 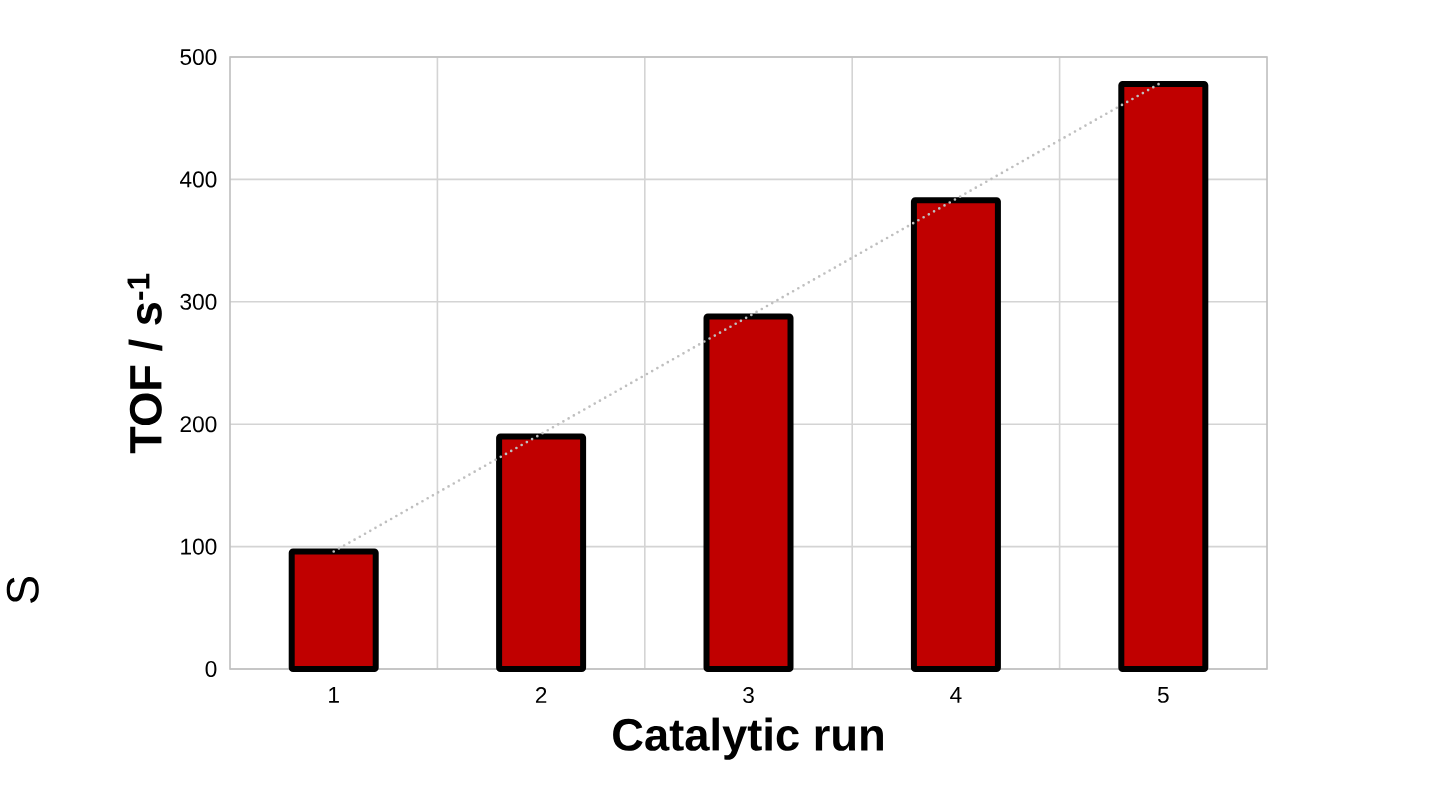 What do you see at coordinates (956, 695) in the screenshot?
I see `x-tick-label: 4` at bounding box center [956, 695].